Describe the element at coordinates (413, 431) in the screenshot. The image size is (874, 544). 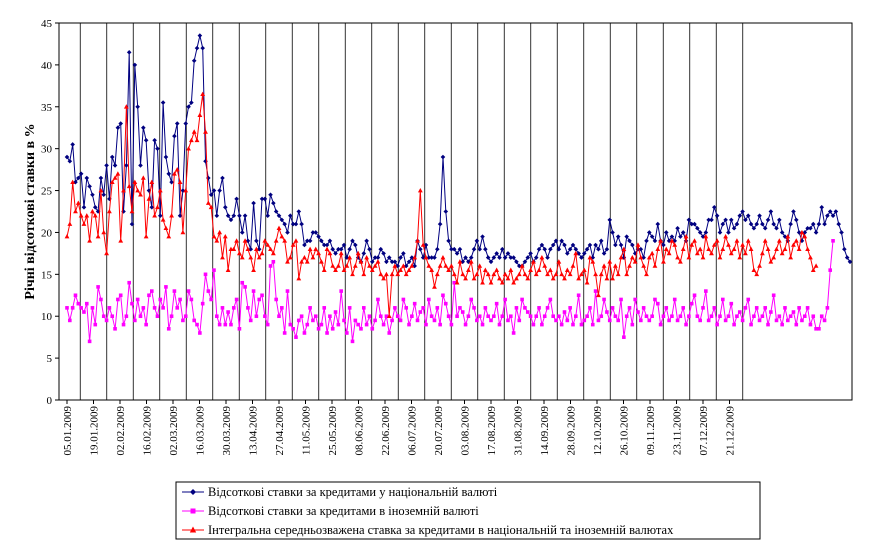
I see `x-tick-label: 06.07.2009` at that location.